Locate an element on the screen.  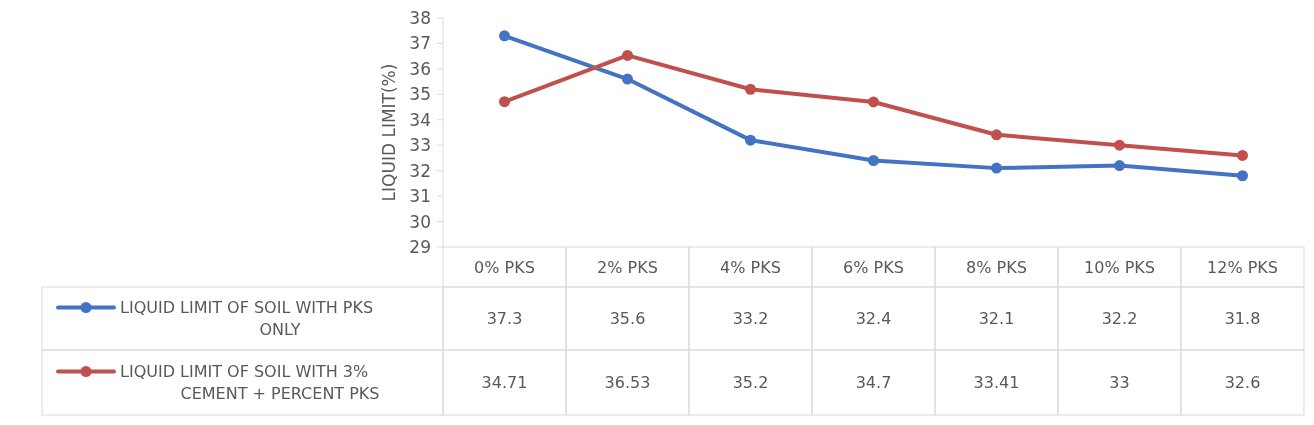
y-tick-label: 30 is located at coordinates (420, 221).